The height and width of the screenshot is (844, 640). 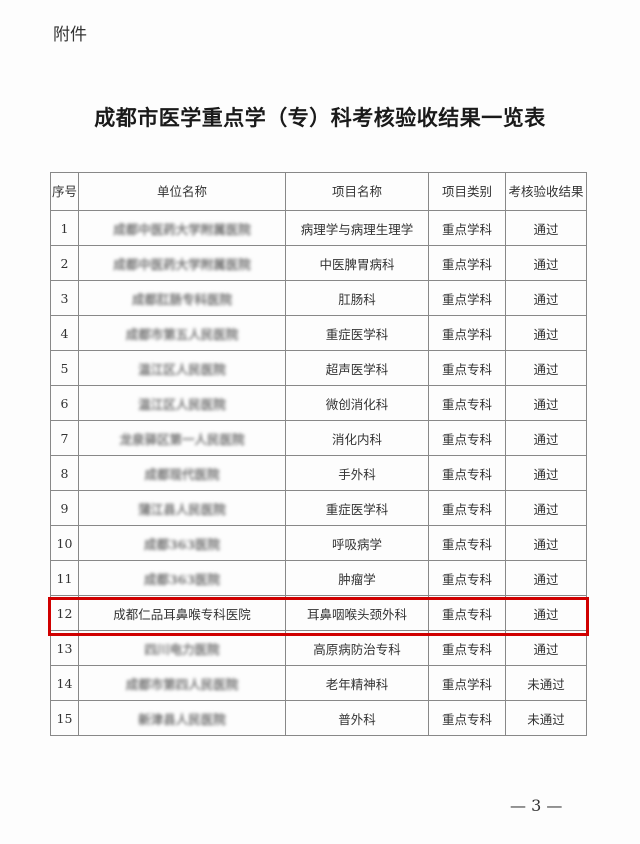 I want to click on blurred-unit-name: 成都肛肠专科医院, so click(x=181, y=299).